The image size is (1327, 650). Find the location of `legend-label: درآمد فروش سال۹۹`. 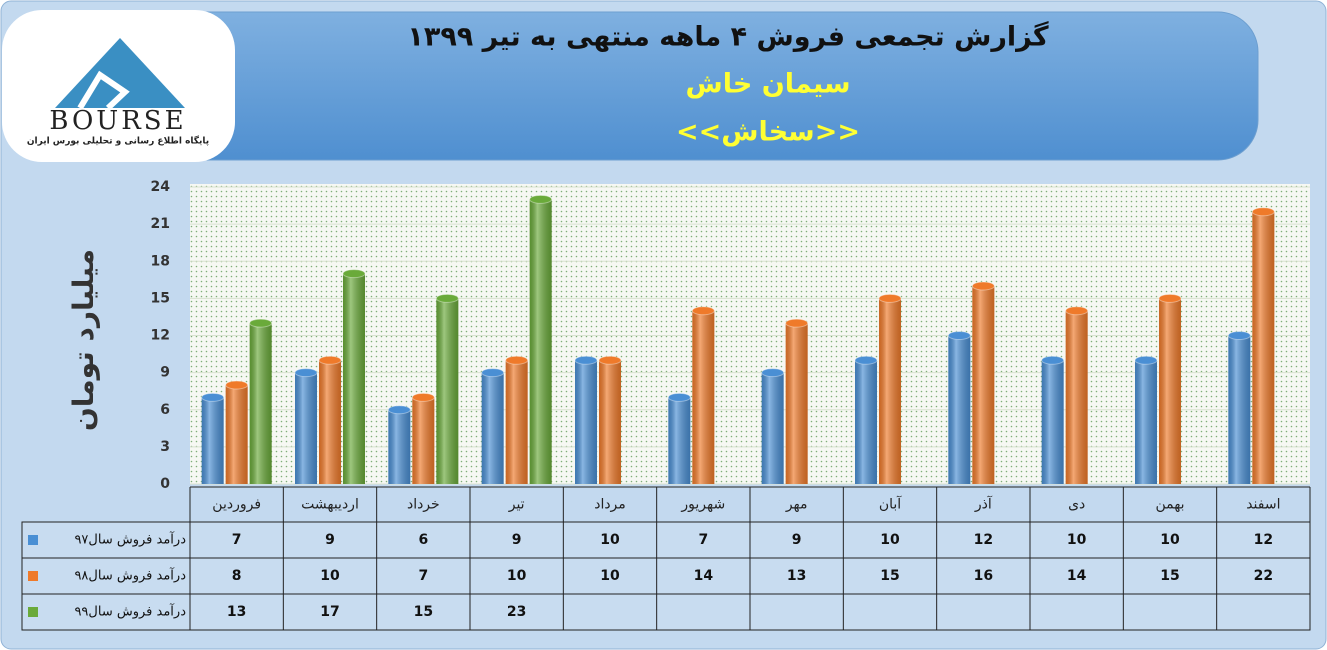

legend-label: درآمد فروش سال۹۹ is located at coordinates (130, 611).